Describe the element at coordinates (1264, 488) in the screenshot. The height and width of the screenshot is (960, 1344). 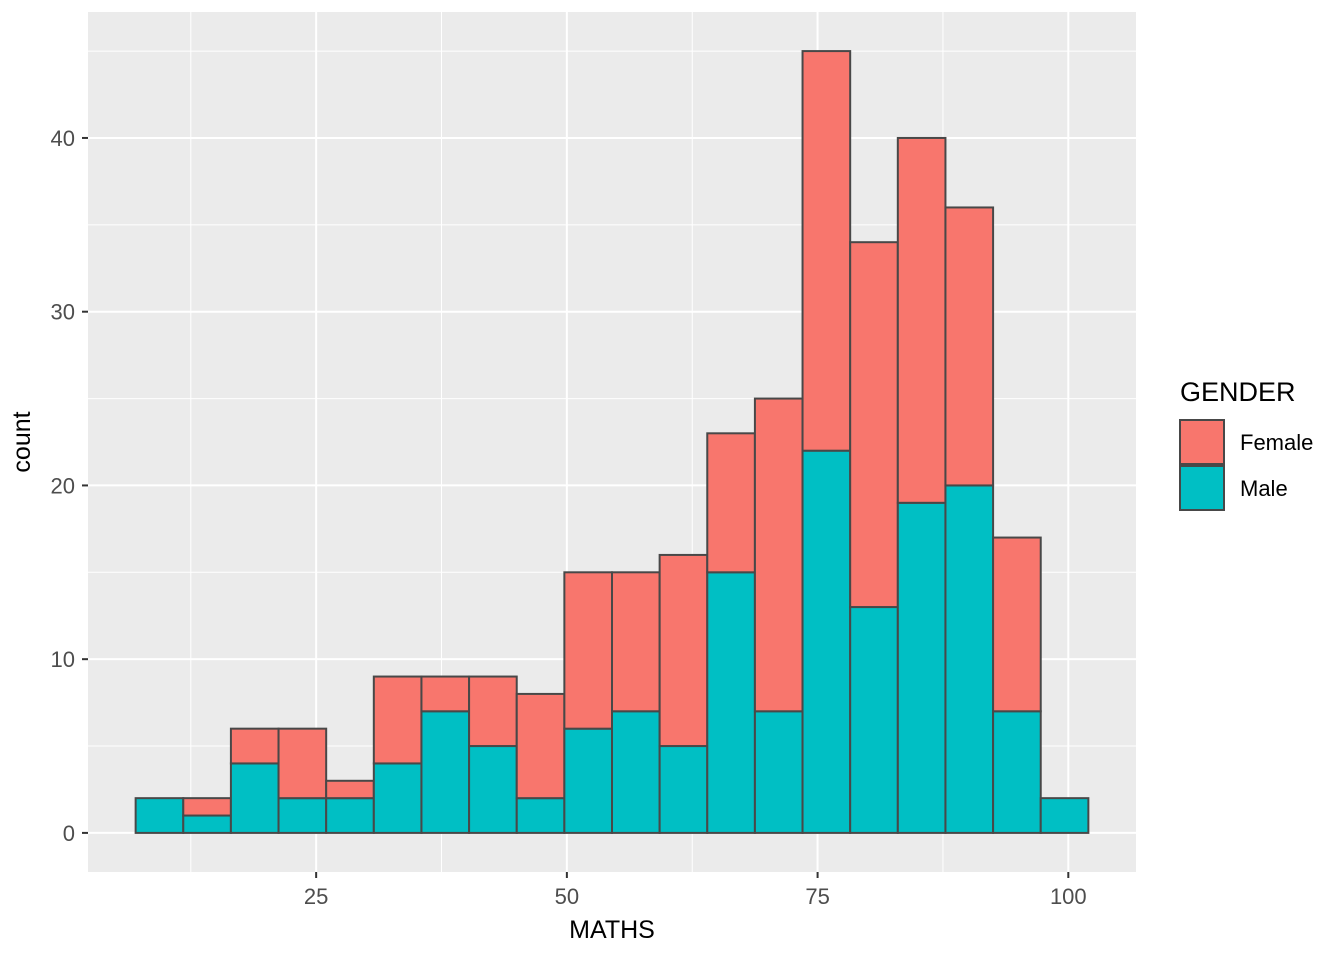
I see `legend-label-male: Male` at that location.